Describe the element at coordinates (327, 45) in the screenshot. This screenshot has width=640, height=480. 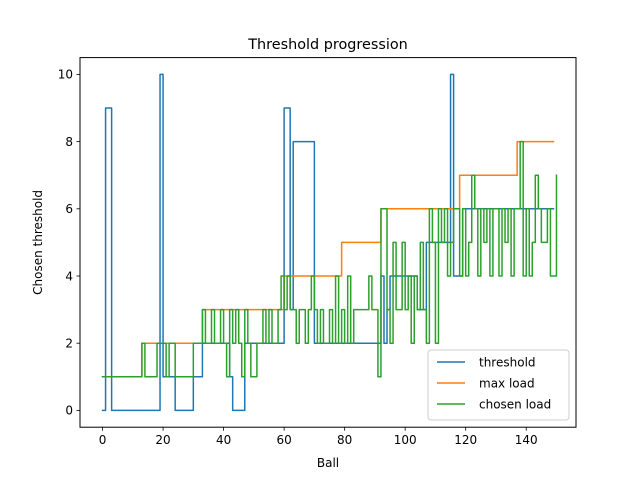
I see `chart-title: Threshold progression` at that location.